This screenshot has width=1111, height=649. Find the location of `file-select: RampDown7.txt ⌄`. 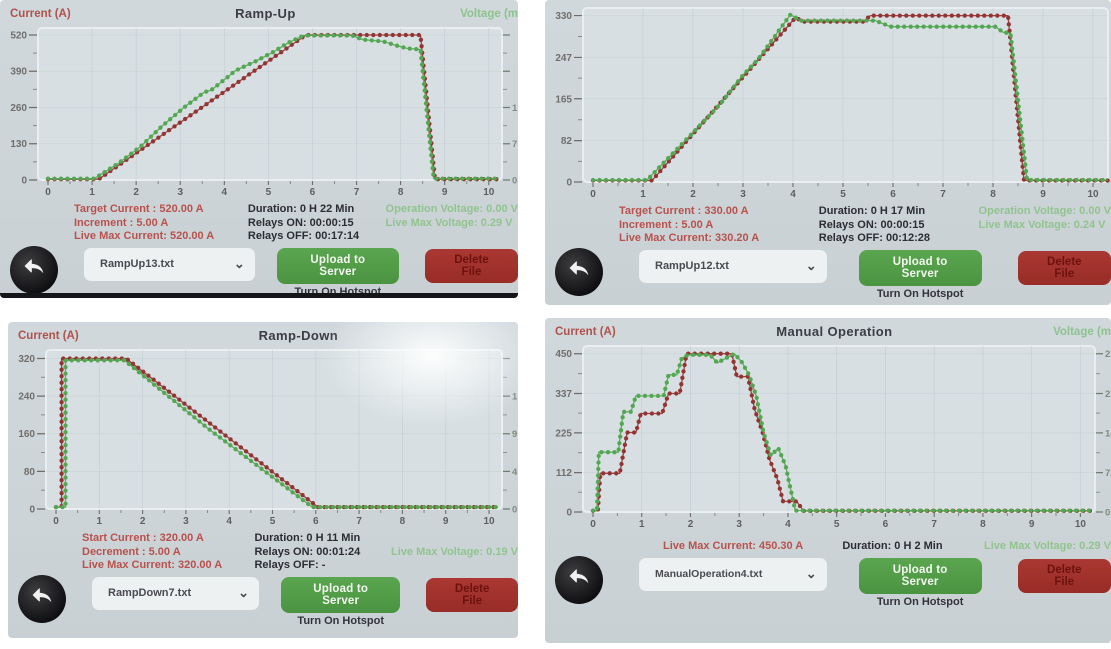

file-select: RampDown7.txt ⌄ is located at coordinates (176, 593).